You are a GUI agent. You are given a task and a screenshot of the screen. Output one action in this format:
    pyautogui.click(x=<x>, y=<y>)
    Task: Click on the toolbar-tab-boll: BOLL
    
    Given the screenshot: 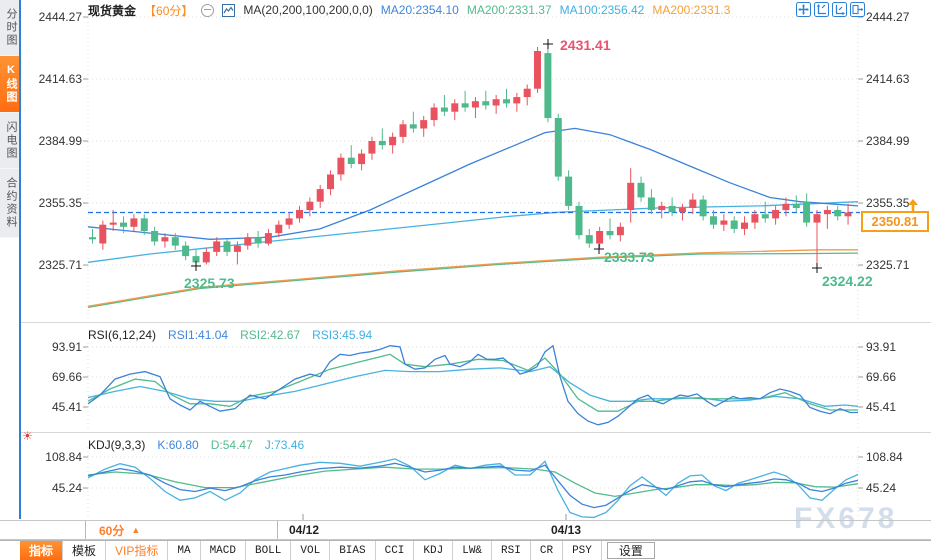 What is the action you would take?
    pyautogui.click(x=269, y=550)
    